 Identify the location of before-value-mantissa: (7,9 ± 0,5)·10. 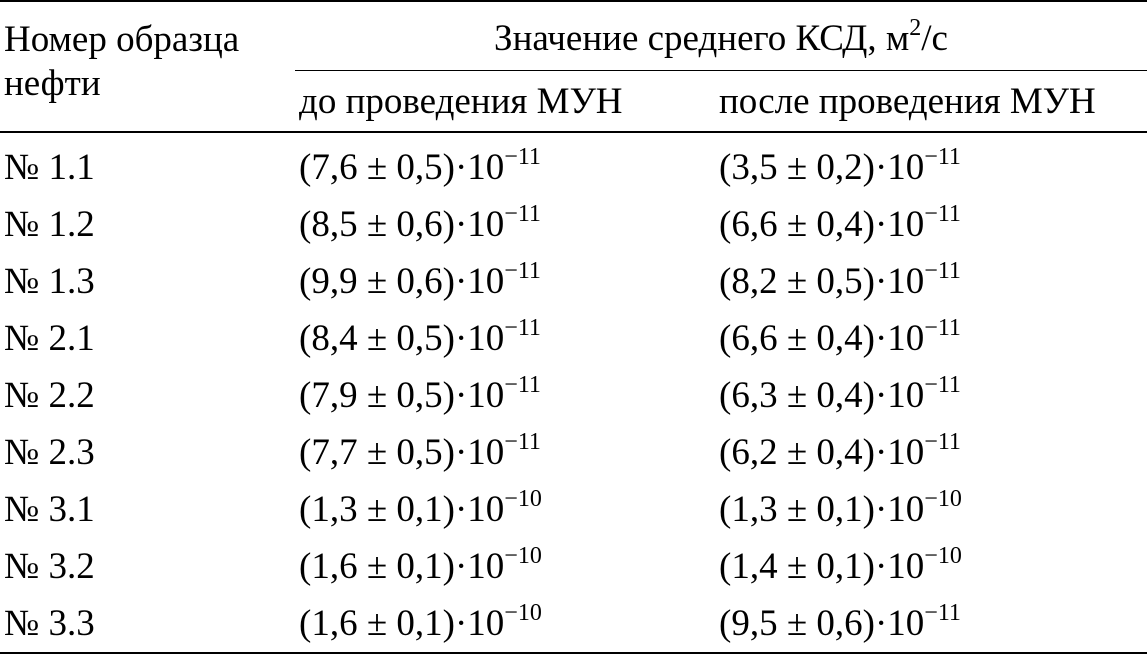
(402, 395).